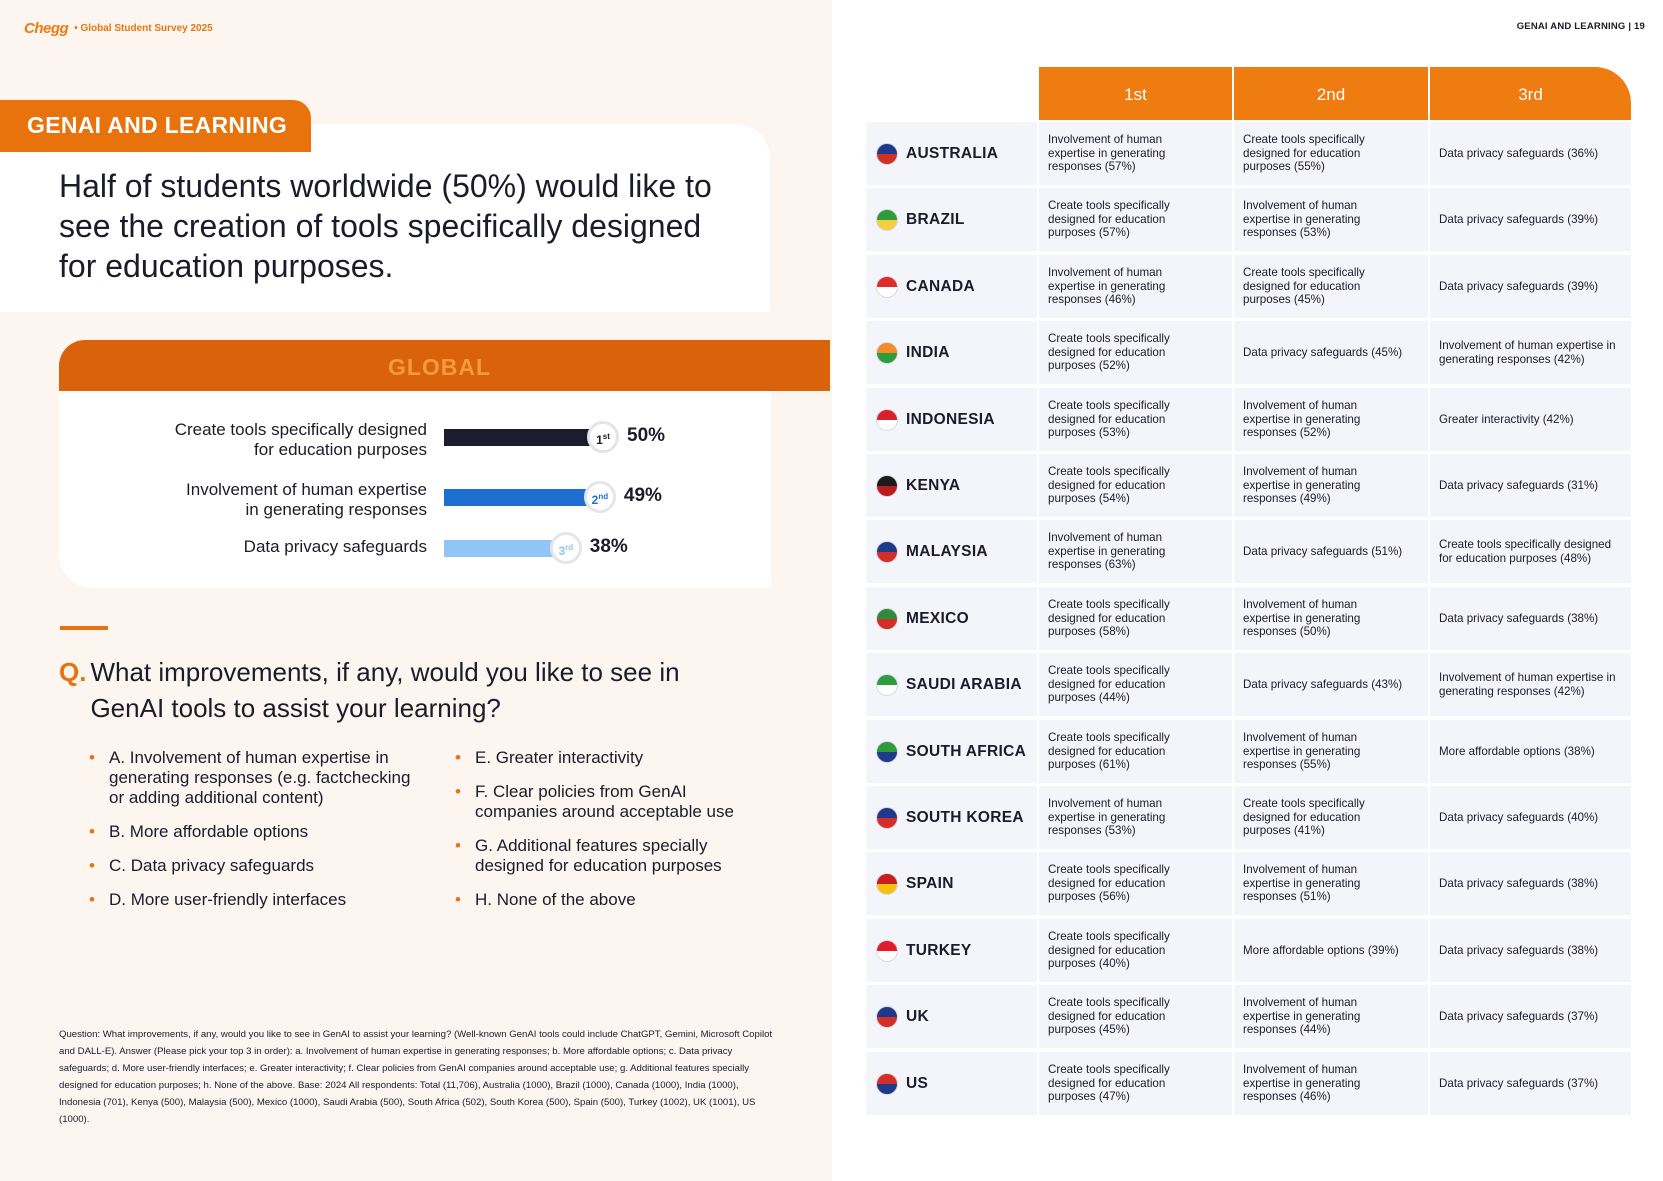 This screenshot has width=1663, height=1181. What do you see at coordinates (951, 485) in the screenshot?
I see `table-country-cell: KENYA` at bounding box center [951, 485].